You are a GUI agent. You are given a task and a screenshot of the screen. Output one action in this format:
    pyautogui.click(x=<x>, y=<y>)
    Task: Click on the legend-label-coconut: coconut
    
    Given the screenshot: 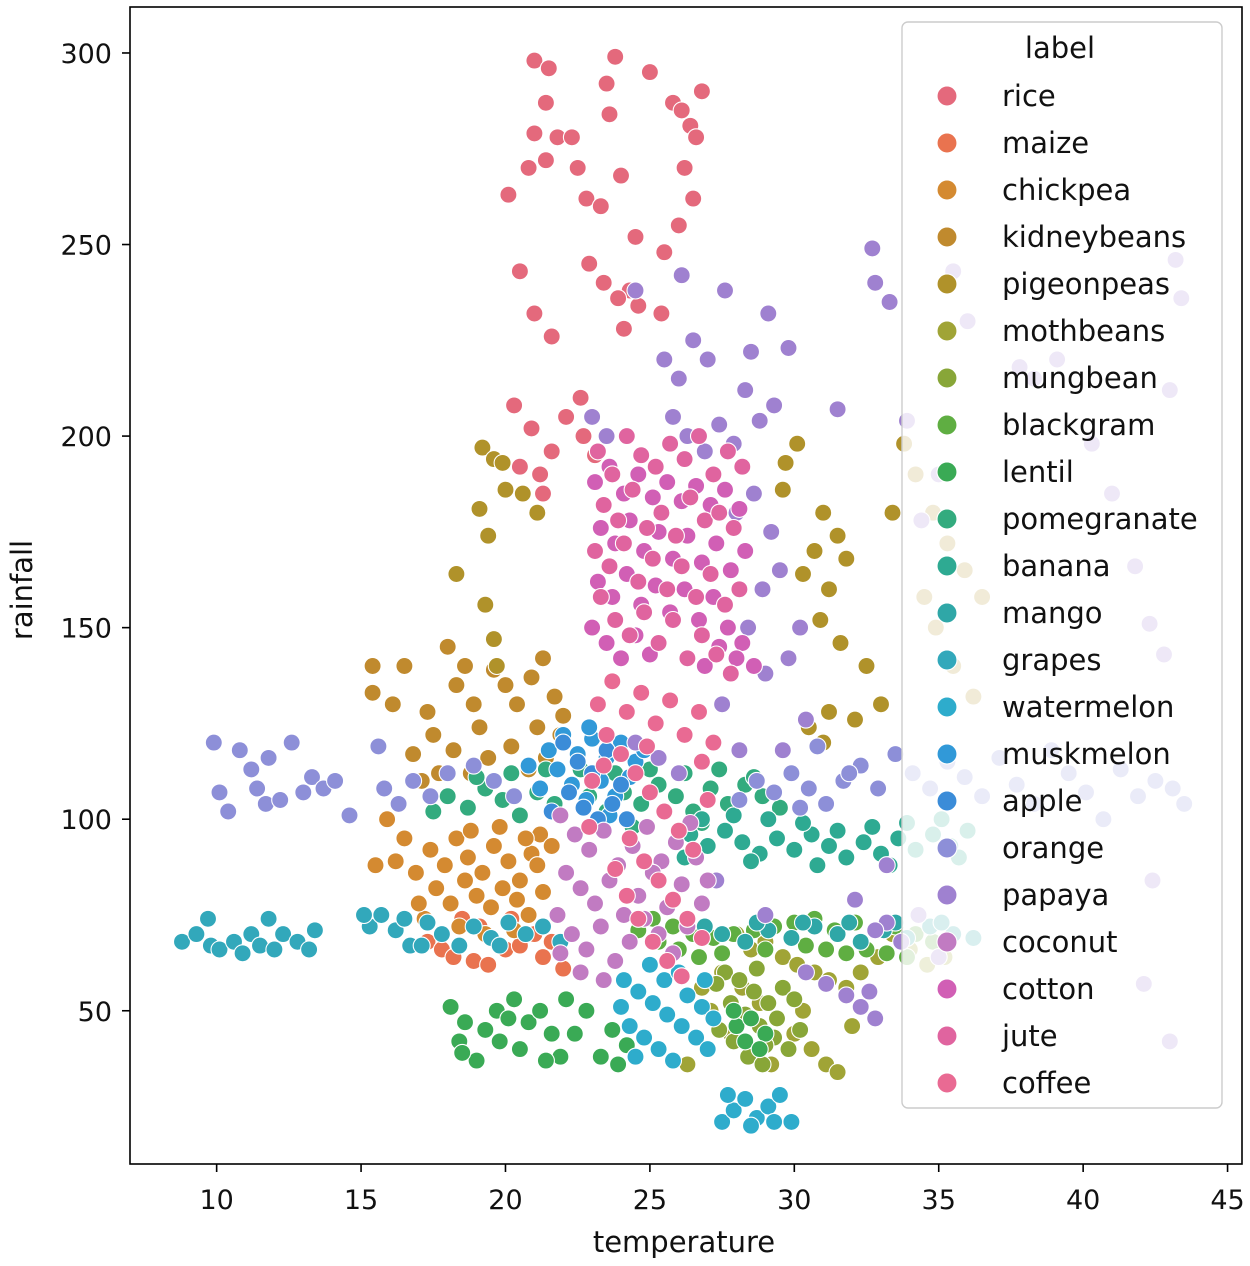 What is the action you would take?
    pyautogui.click(x=1060, y=942)
    